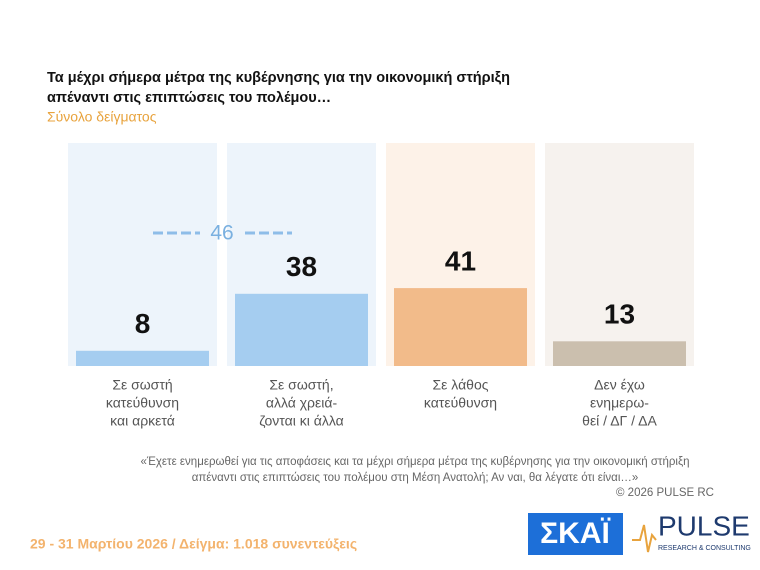 The image size is (760, 570). Describe the element at coordinates (102, 117) in the screenshot. I see `chart-subtitle: Σύνολο δείγματος` at that location.